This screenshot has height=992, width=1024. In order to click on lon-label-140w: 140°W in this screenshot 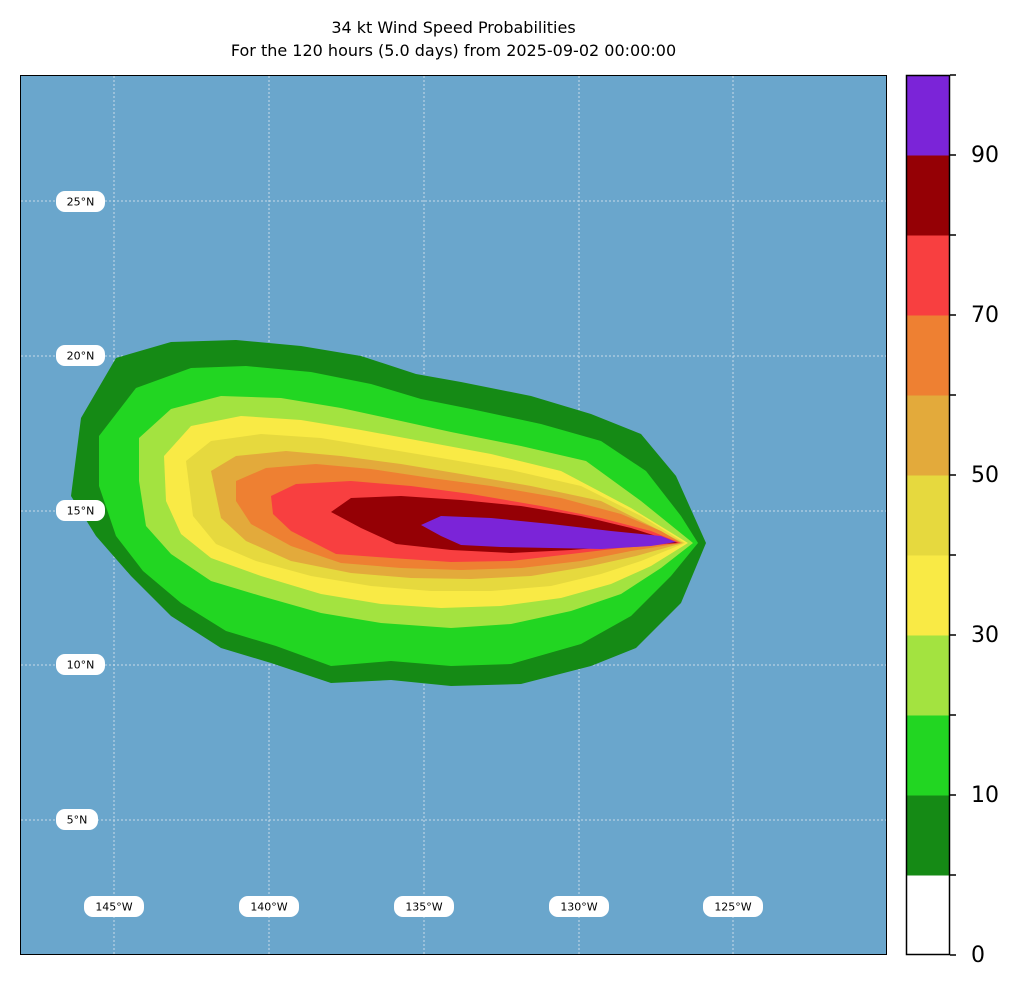, I will do `click(269, 906)`.